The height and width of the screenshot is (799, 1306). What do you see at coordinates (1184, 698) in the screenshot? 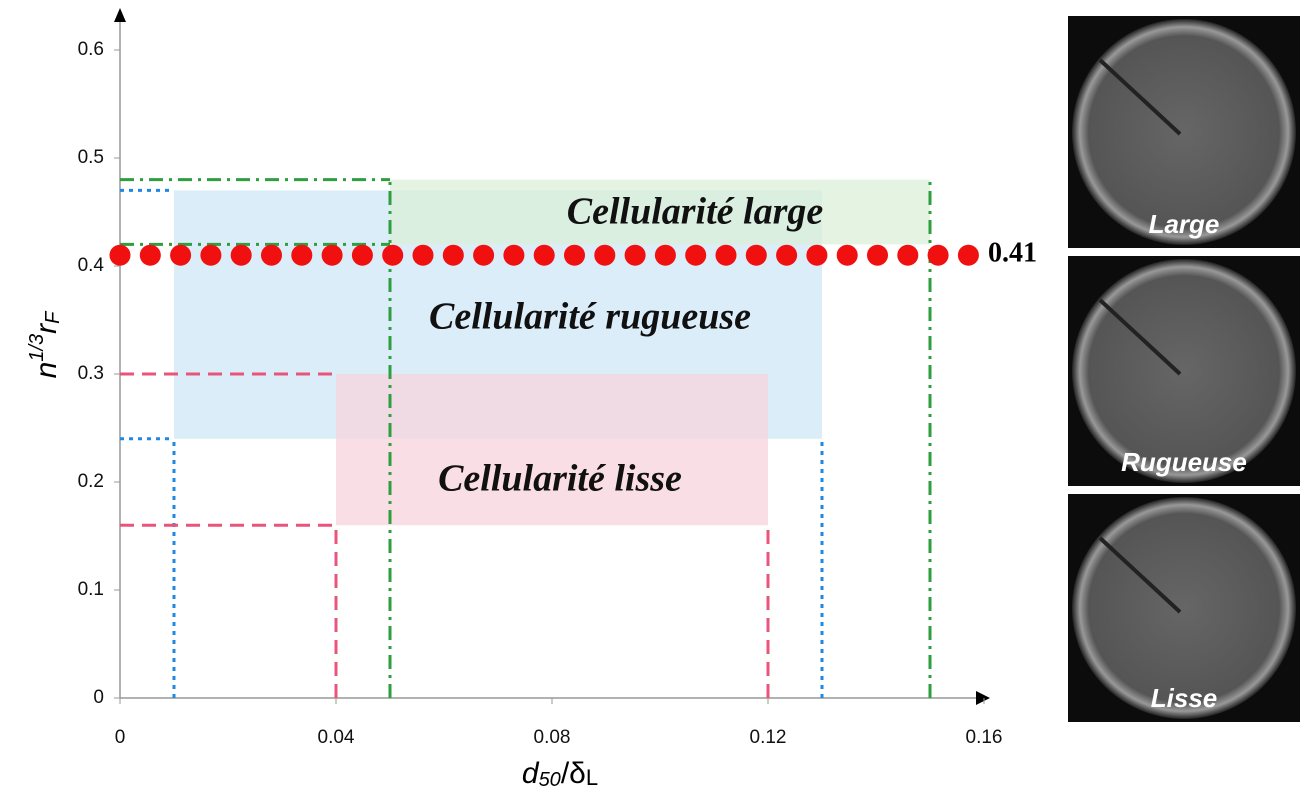
I see `photo-caption: Lisse` at bounding box center [1184, 698].